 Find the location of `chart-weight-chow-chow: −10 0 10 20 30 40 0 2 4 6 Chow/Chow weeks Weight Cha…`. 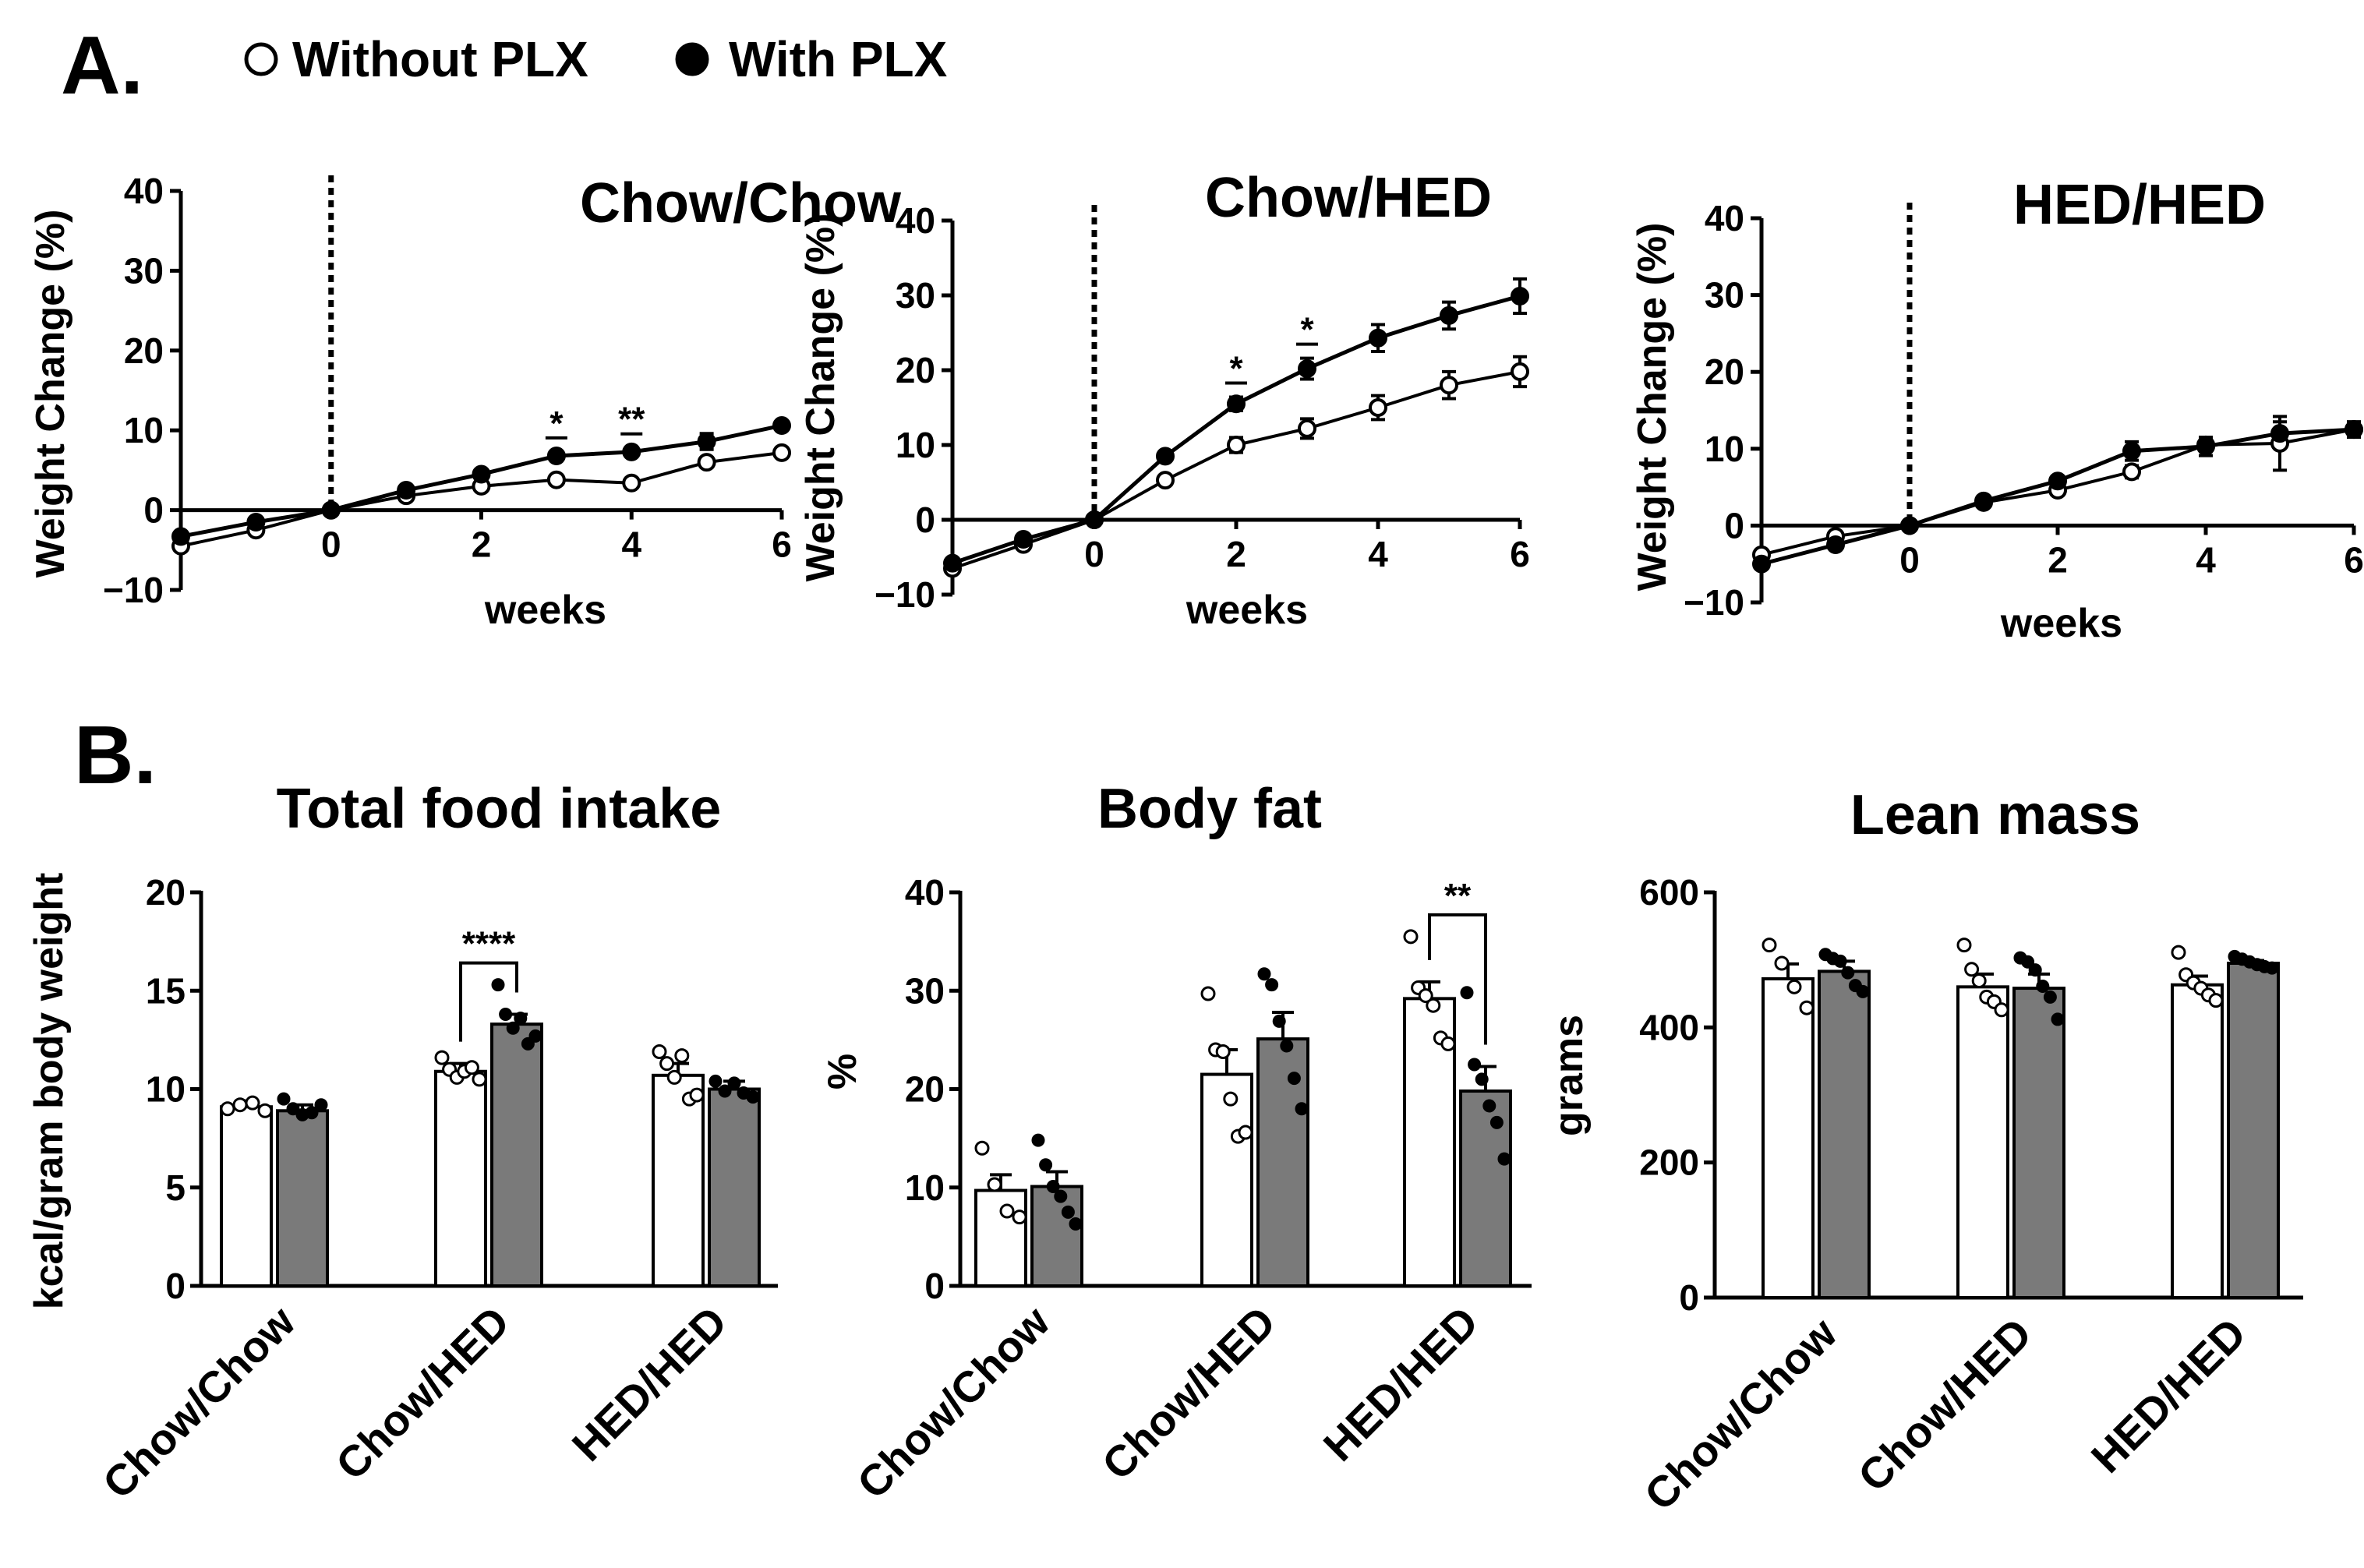

chart-weight-chow-chow: −10 0 10 20 30 40 0 2 4 6 Chow/Chow weeks Weight Cha… is located at coordinates (465, 402).